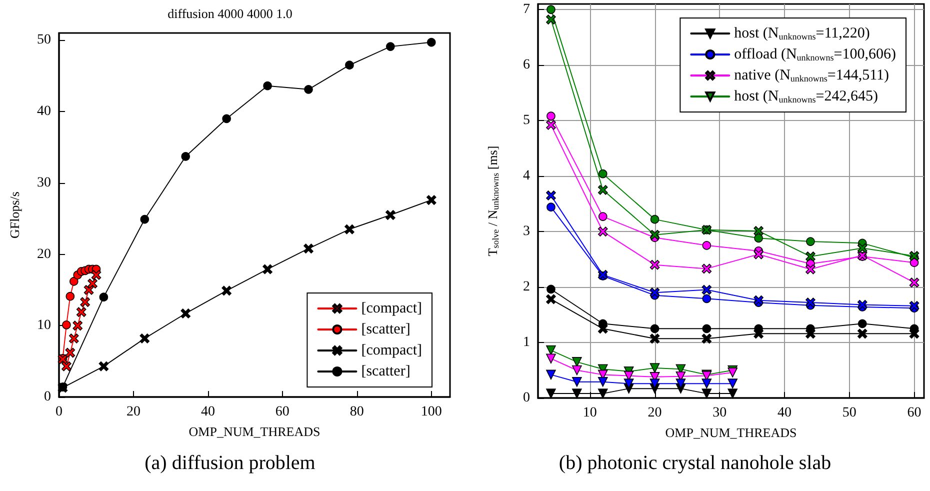 This screenshot has width=930, height=491. What do you see at coordinates (44, 182) in the screenshot?
I see `y-tick-label: 30` at bounding box center [44, 182].